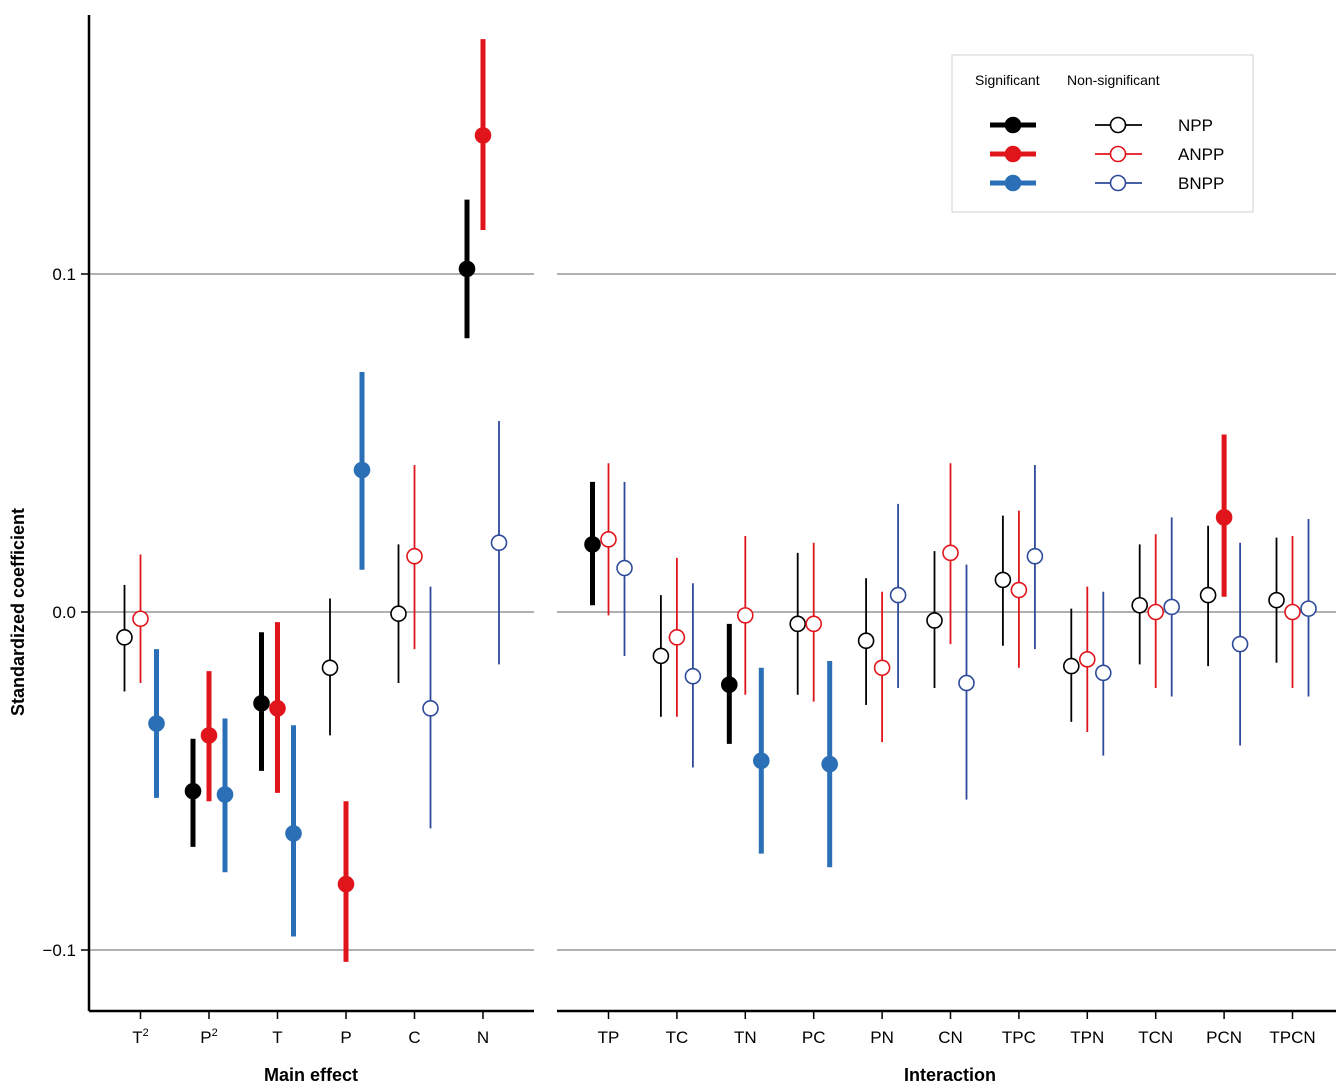  I want to click on x-tick-label-text: P, so click(345, 1037).